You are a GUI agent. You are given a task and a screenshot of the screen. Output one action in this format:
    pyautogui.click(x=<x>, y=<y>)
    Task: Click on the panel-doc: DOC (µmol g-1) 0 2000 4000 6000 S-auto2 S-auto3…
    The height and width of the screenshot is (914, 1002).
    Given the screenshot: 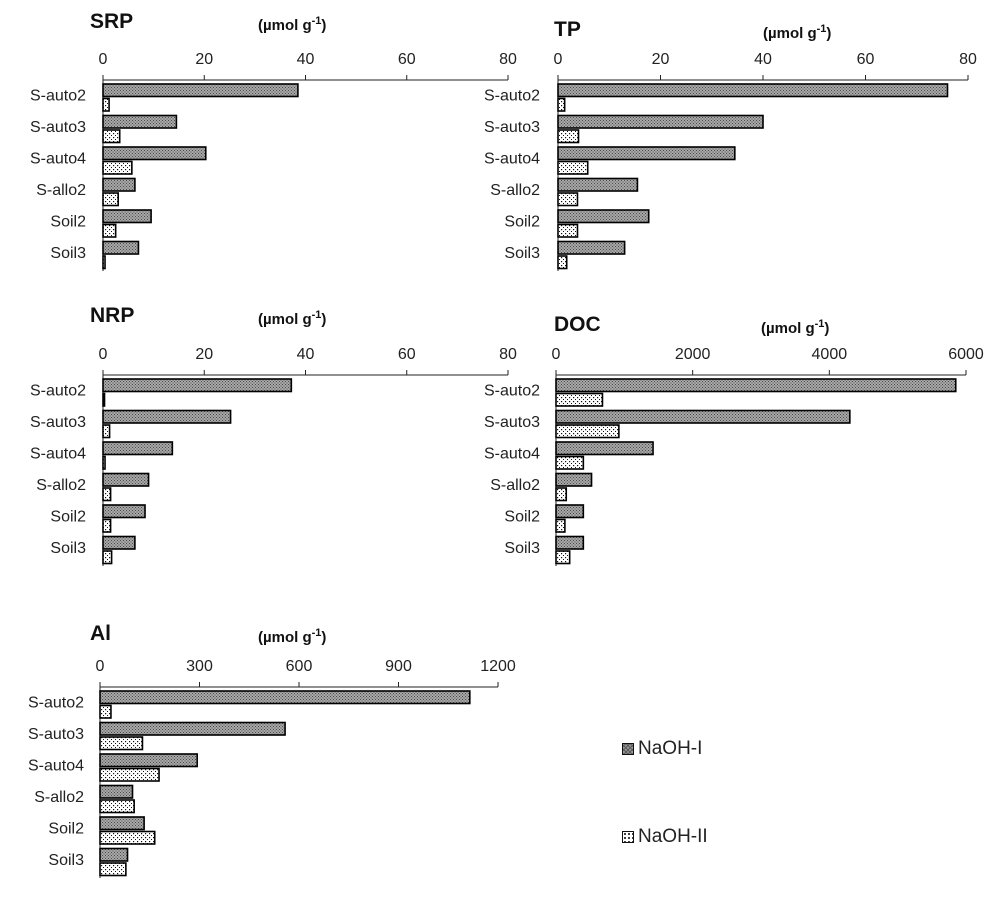 What is the action you would take?
    pyautogui.click(x=734, y=439)
    